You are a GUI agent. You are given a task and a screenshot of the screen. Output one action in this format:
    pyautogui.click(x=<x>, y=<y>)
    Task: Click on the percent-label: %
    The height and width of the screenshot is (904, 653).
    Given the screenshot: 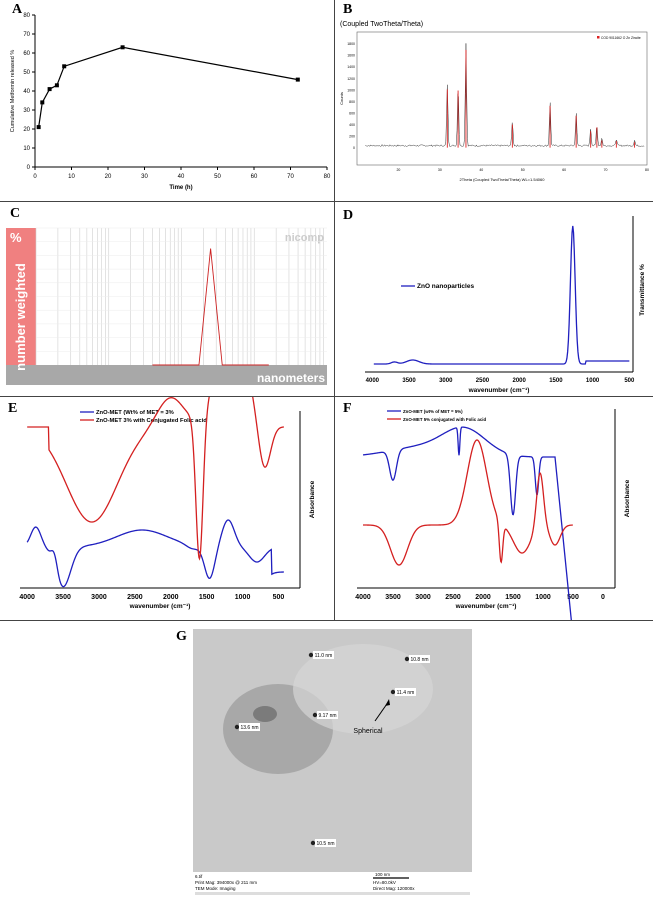 What is the action you would take?
    pyautogui.click(x=16, y=237)
    